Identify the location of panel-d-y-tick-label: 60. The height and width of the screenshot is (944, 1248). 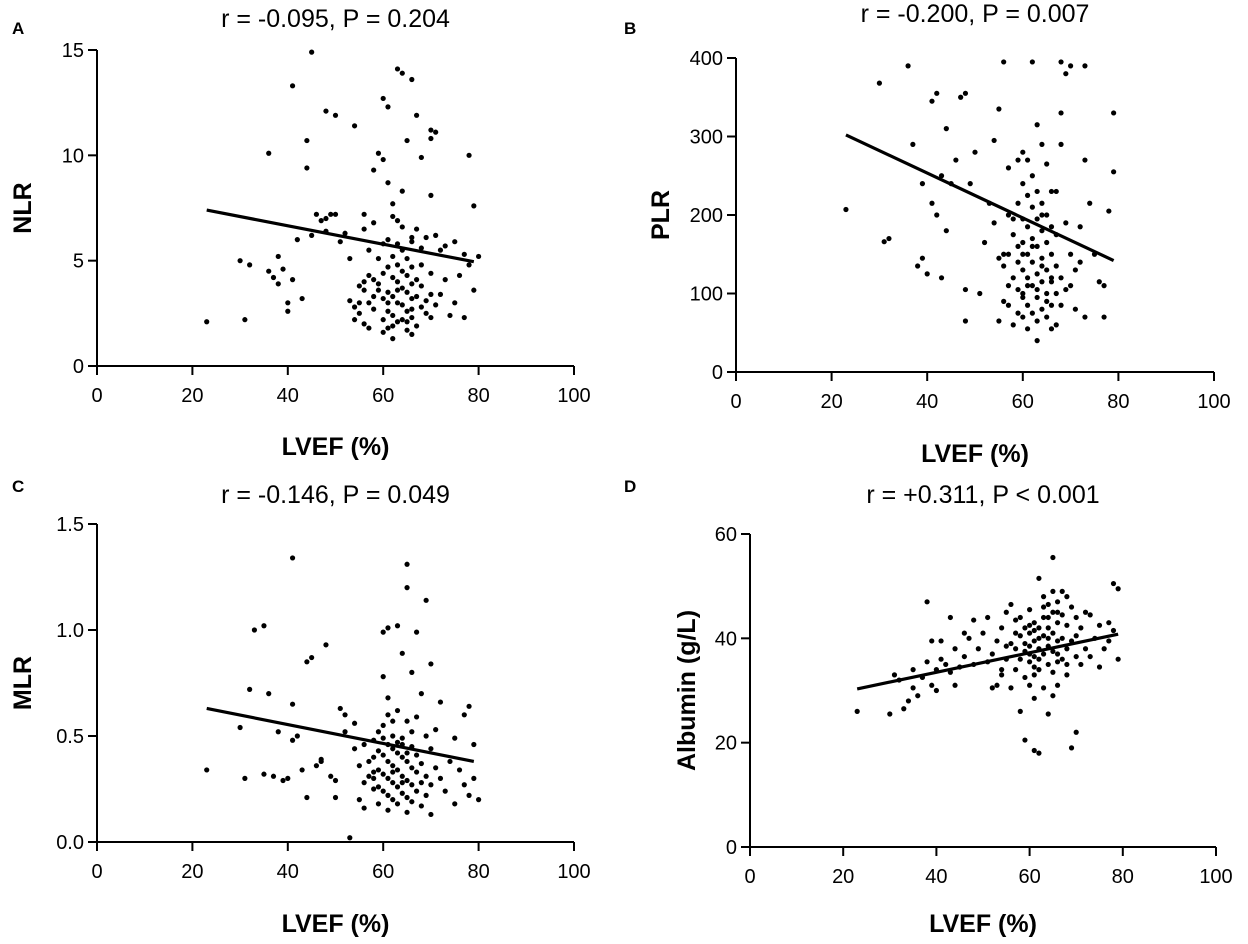
(726, 535).